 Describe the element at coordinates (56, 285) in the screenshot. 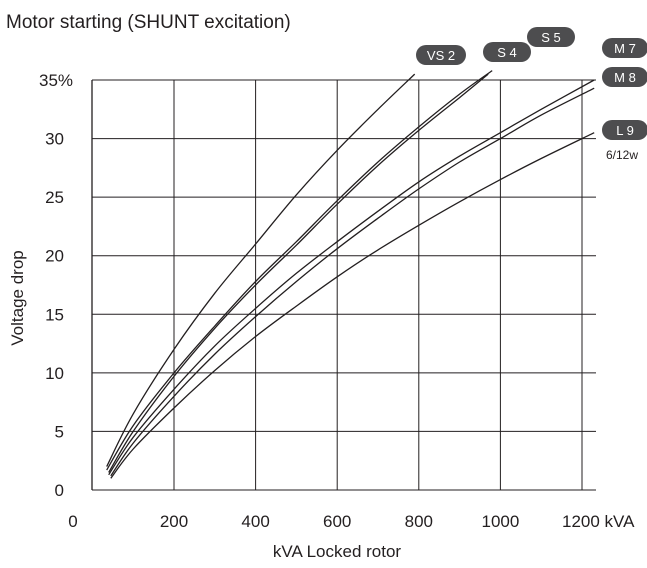

I see `y-tick-labels: 0 5 10 15 20 25 30 35%` at that location.